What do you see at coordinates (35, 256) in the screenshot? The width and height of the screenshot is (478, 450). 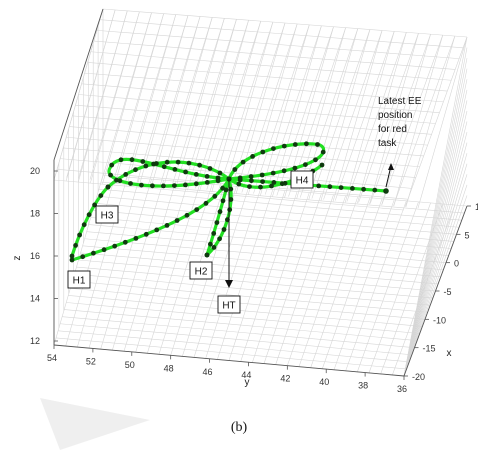 I see `z-tick-label: 16` at bounding box center [35, 256].